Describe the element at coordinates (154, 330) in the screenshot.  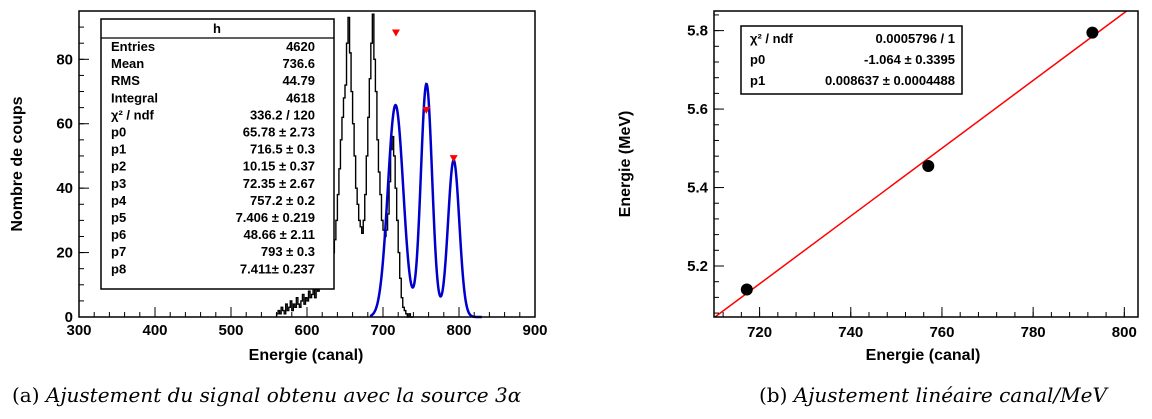
I see `x-tick-label: 400` at that location.